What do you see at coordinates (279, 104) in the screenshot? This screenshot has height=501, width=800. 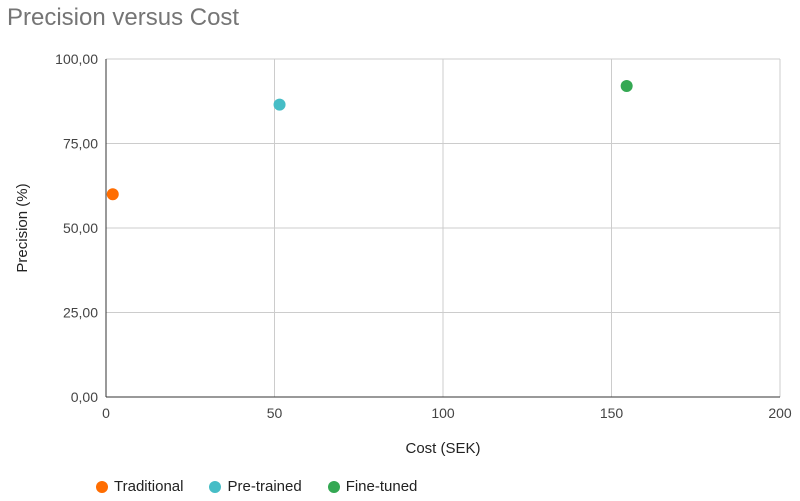 I see `data-point-pre-trained` at bounding box center [279, 104].